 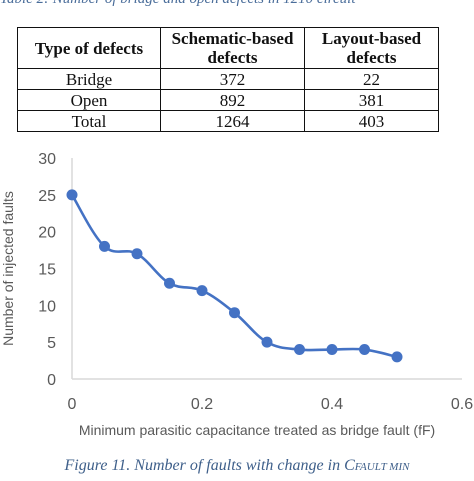 What do you see at coordinates (8, 268) in the screenshot?
I see `y-axis-label: Number of injected faults` at bounding box center [8, 268].